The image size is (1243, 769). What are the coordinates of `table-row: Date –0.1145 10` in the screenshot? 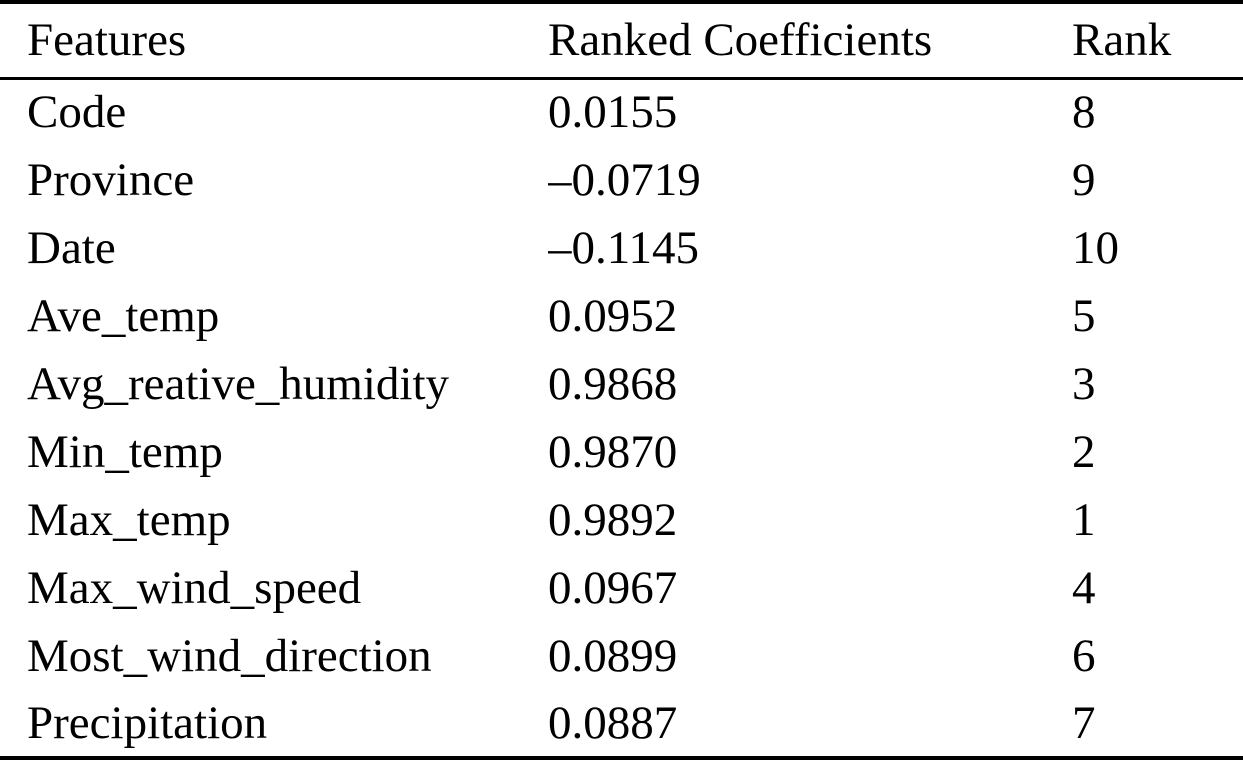 It's located at (621, 248).